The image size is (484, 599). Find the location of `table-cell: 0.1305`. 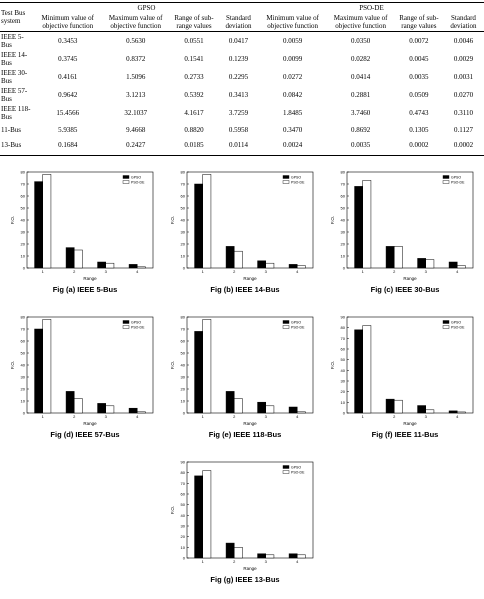

table-cell: 0.1305 is located at coordinates (419, 129).